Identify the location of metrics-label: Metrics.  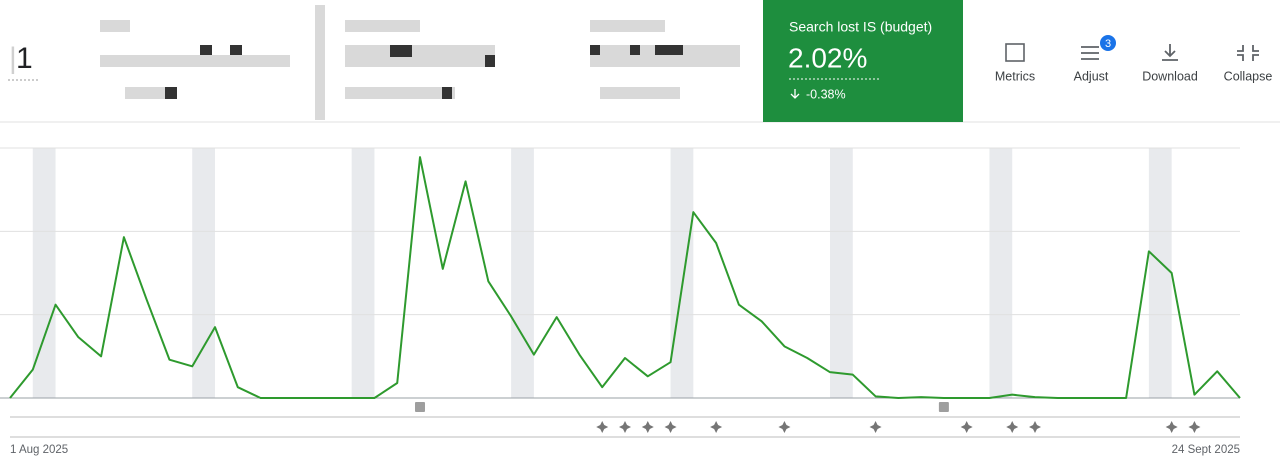
(1015, 76).